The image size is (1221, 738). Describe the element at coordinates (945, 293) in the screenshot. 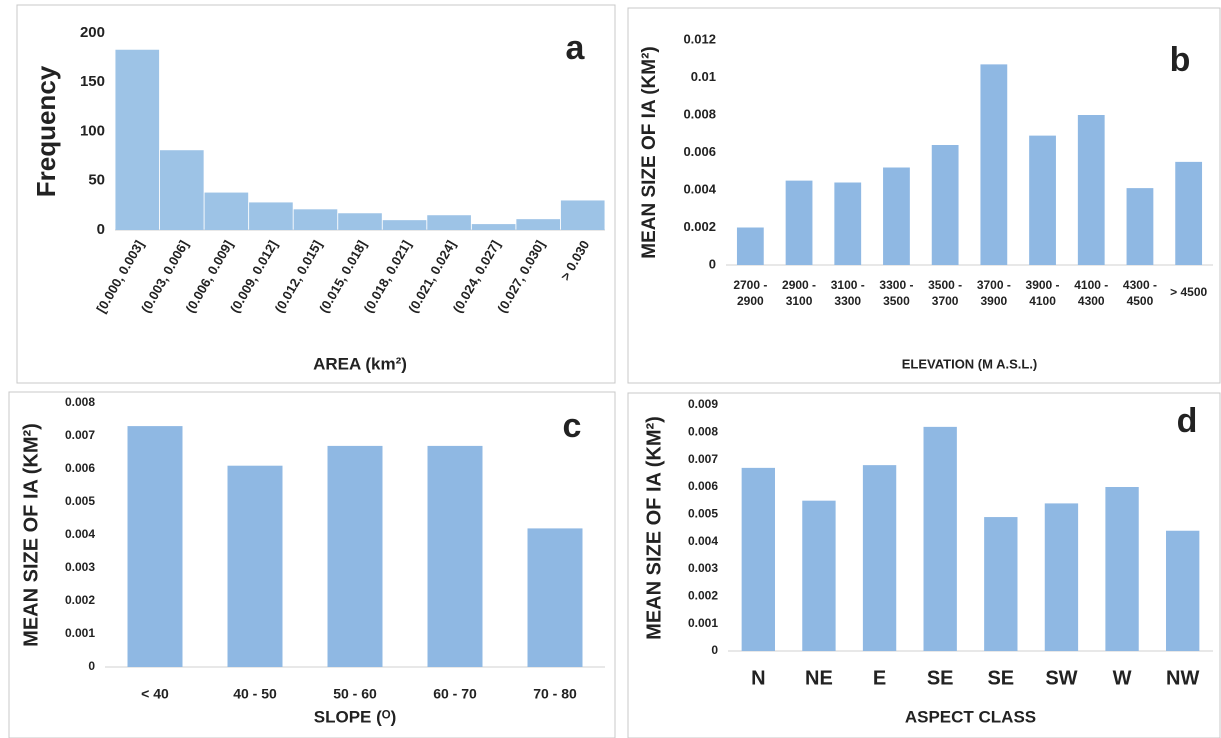

I see `x-tick-label: 3500 - 3700` at that location.